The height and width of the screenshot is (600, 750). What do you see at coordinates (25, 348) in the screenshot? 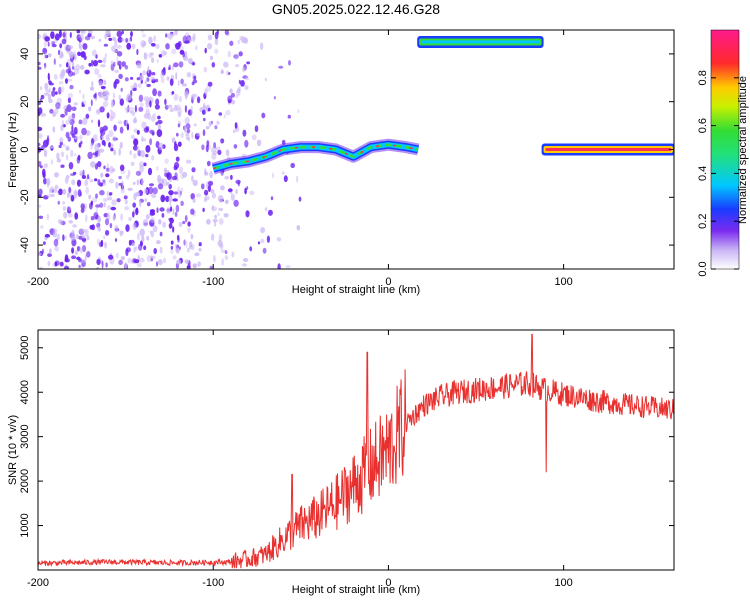
I see `snr-y-tick-label: 5000` at bounding box center [25, 348].